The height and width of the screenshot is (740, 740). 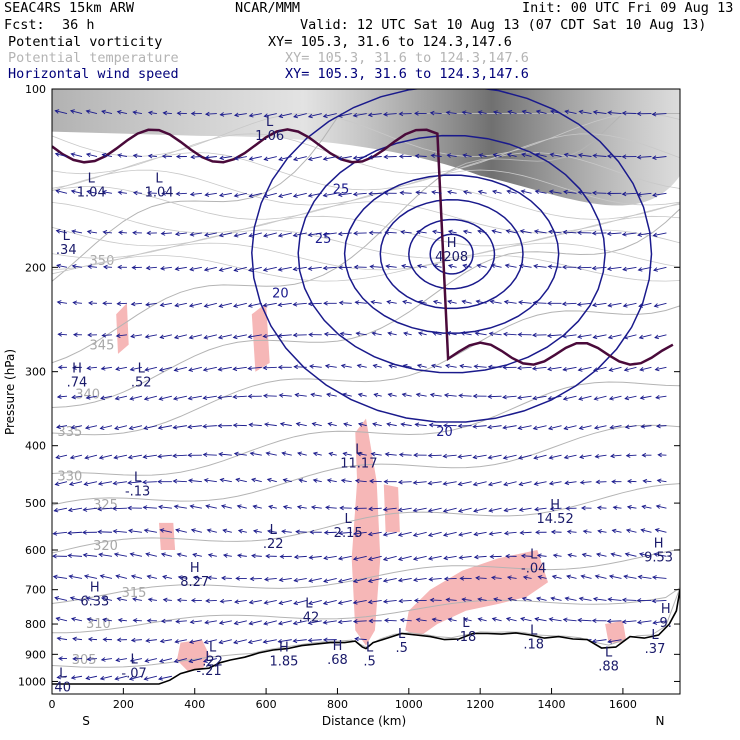 What do you see at coordinates (95, 588) in the screenshot?
I see `extremum-type: H` at bounding box center [95, 588].